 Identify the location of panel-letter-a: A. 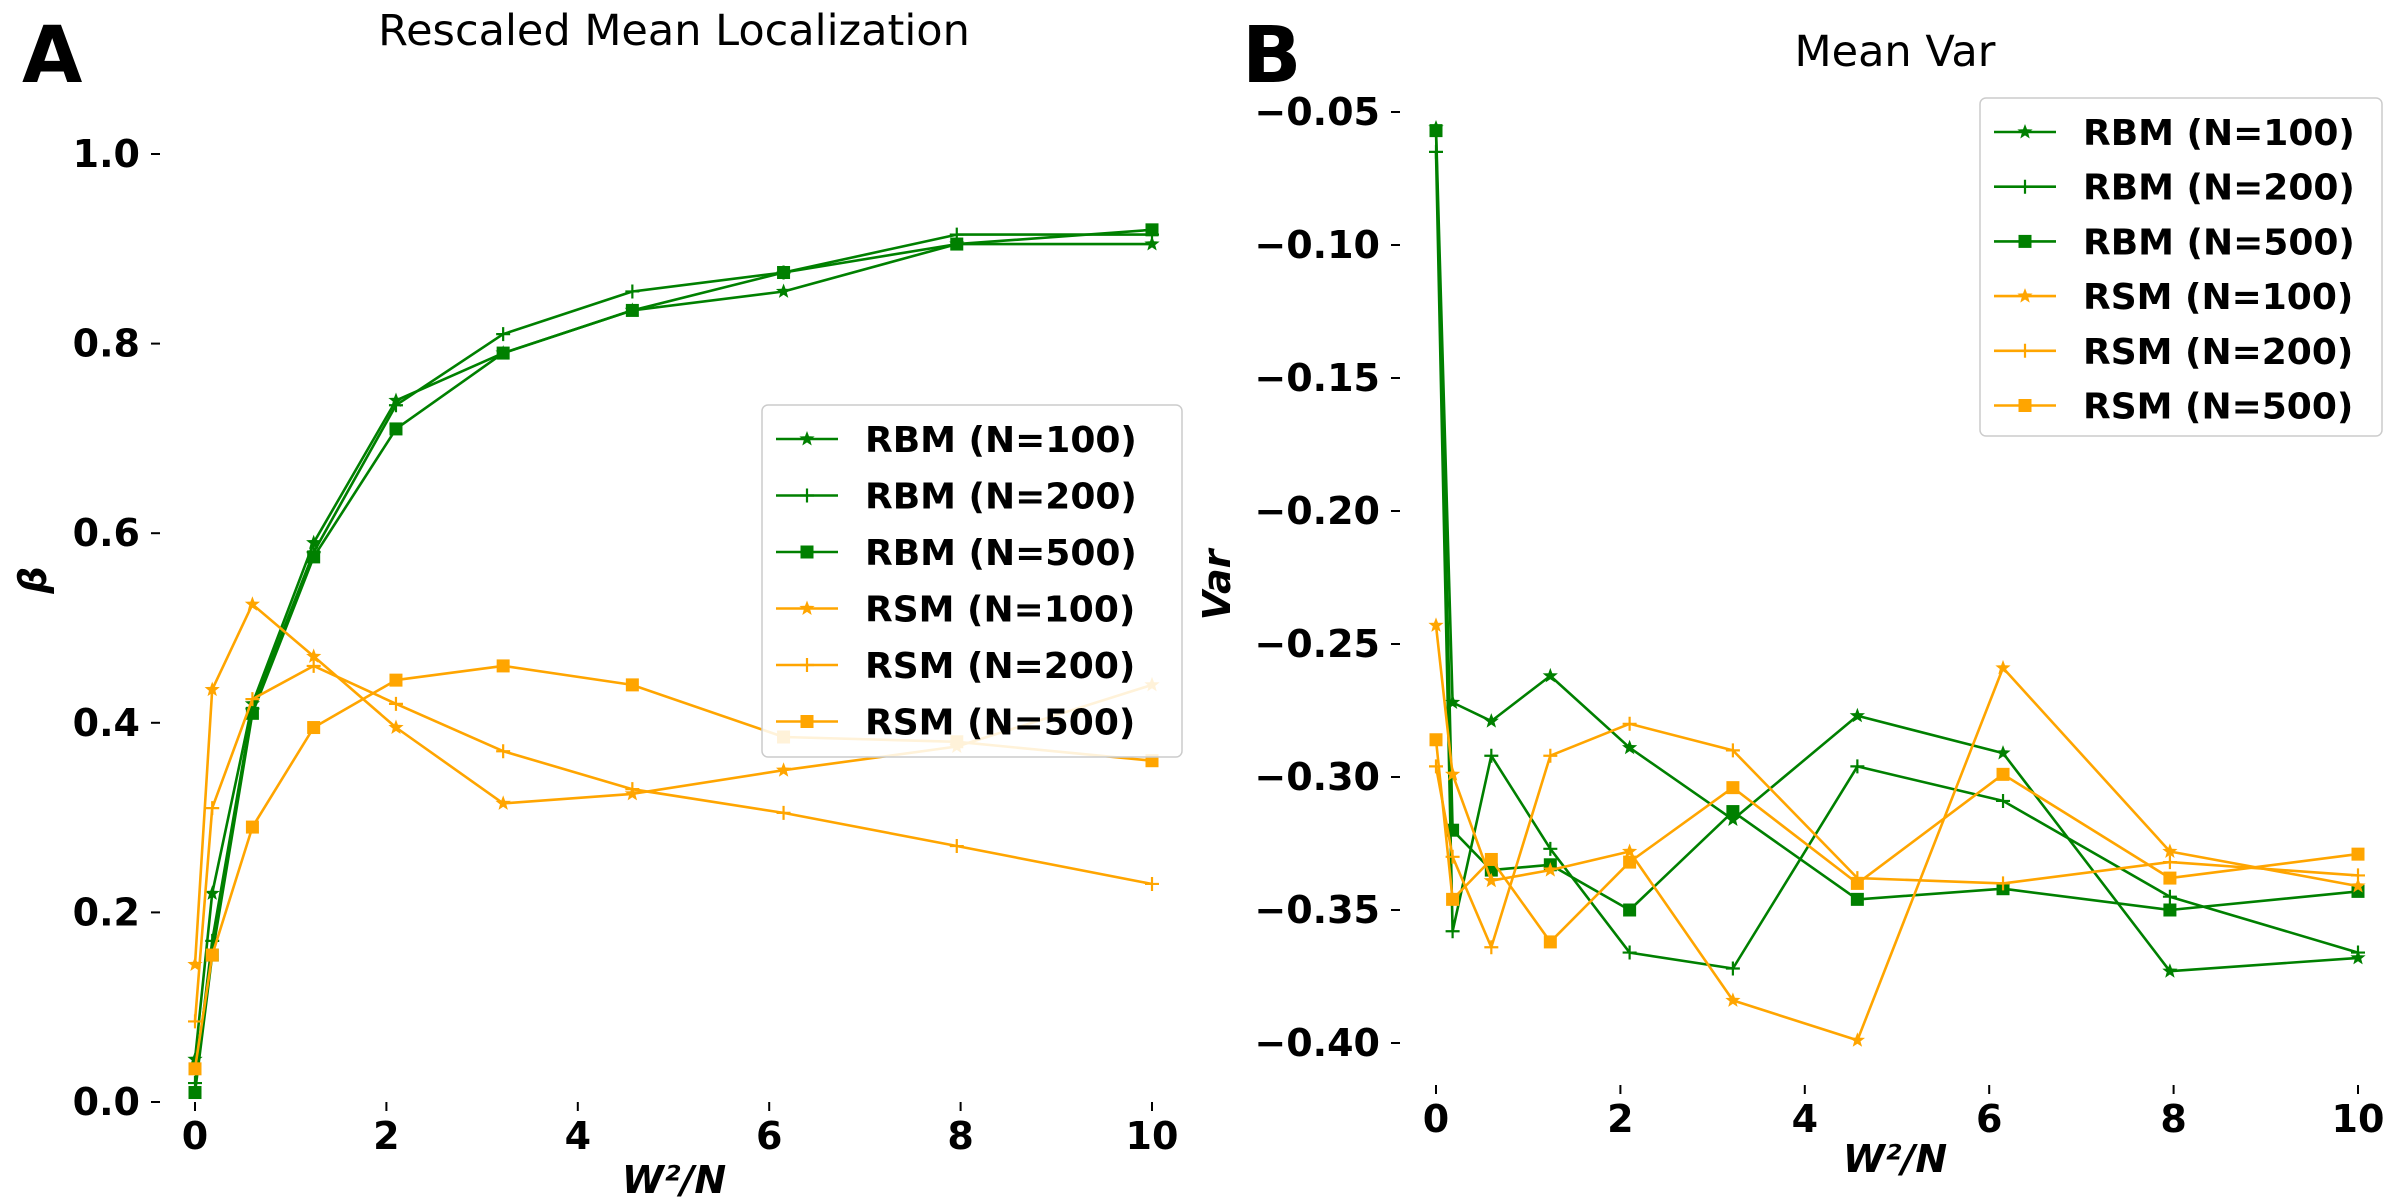
(52, 56).